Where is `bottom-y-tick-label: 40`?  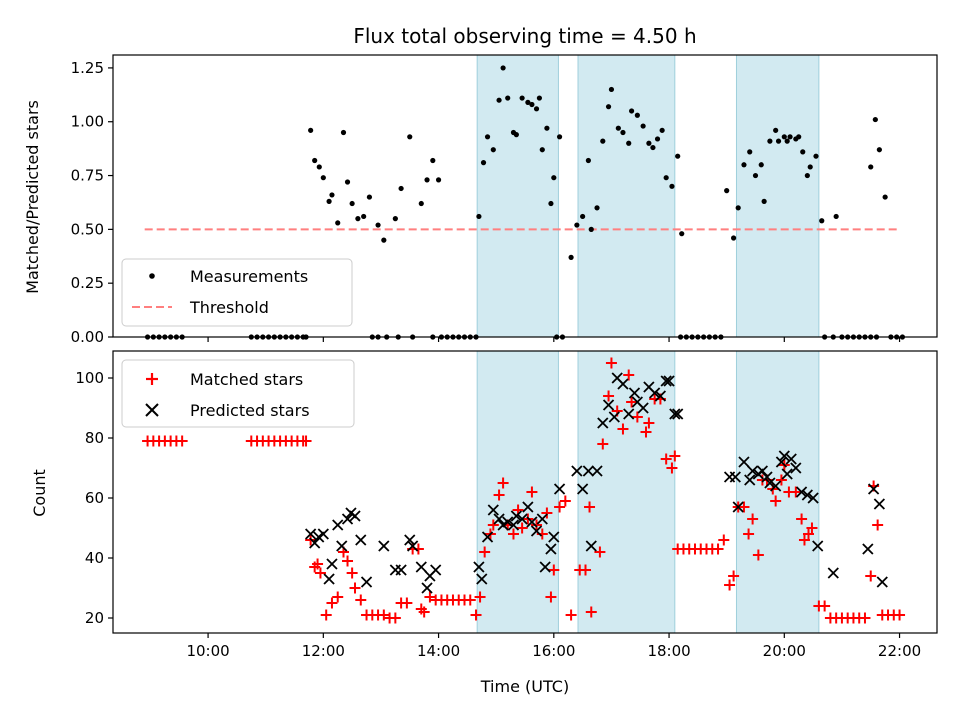 bottom-y-tick-label: 40 is located at coordinates (94, 558).